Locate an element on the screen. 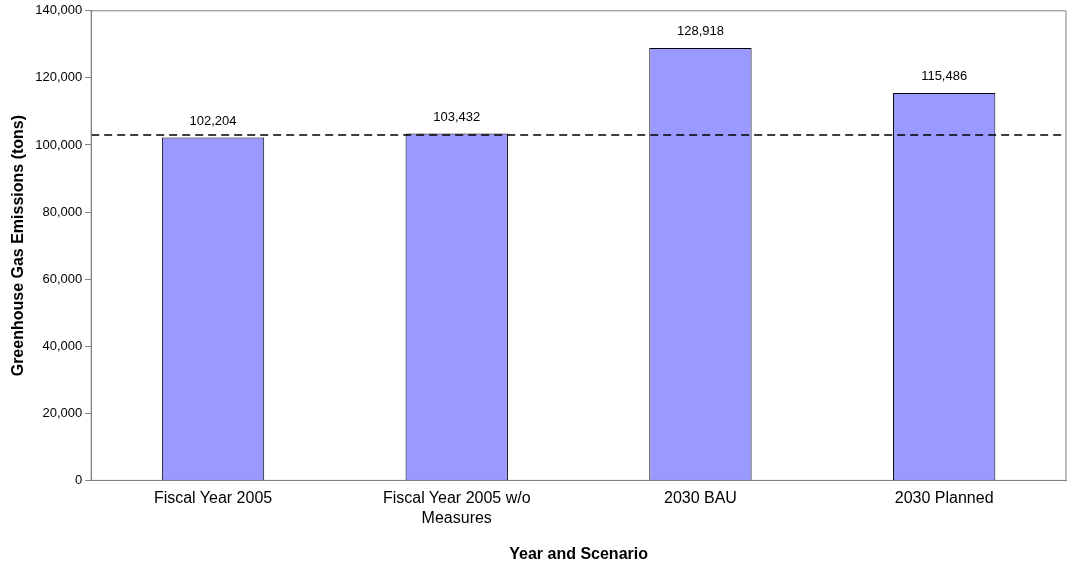 The height and width of the screenshot is (573, 1081). data-label: 102,204 is located at coordinates (213, 120).